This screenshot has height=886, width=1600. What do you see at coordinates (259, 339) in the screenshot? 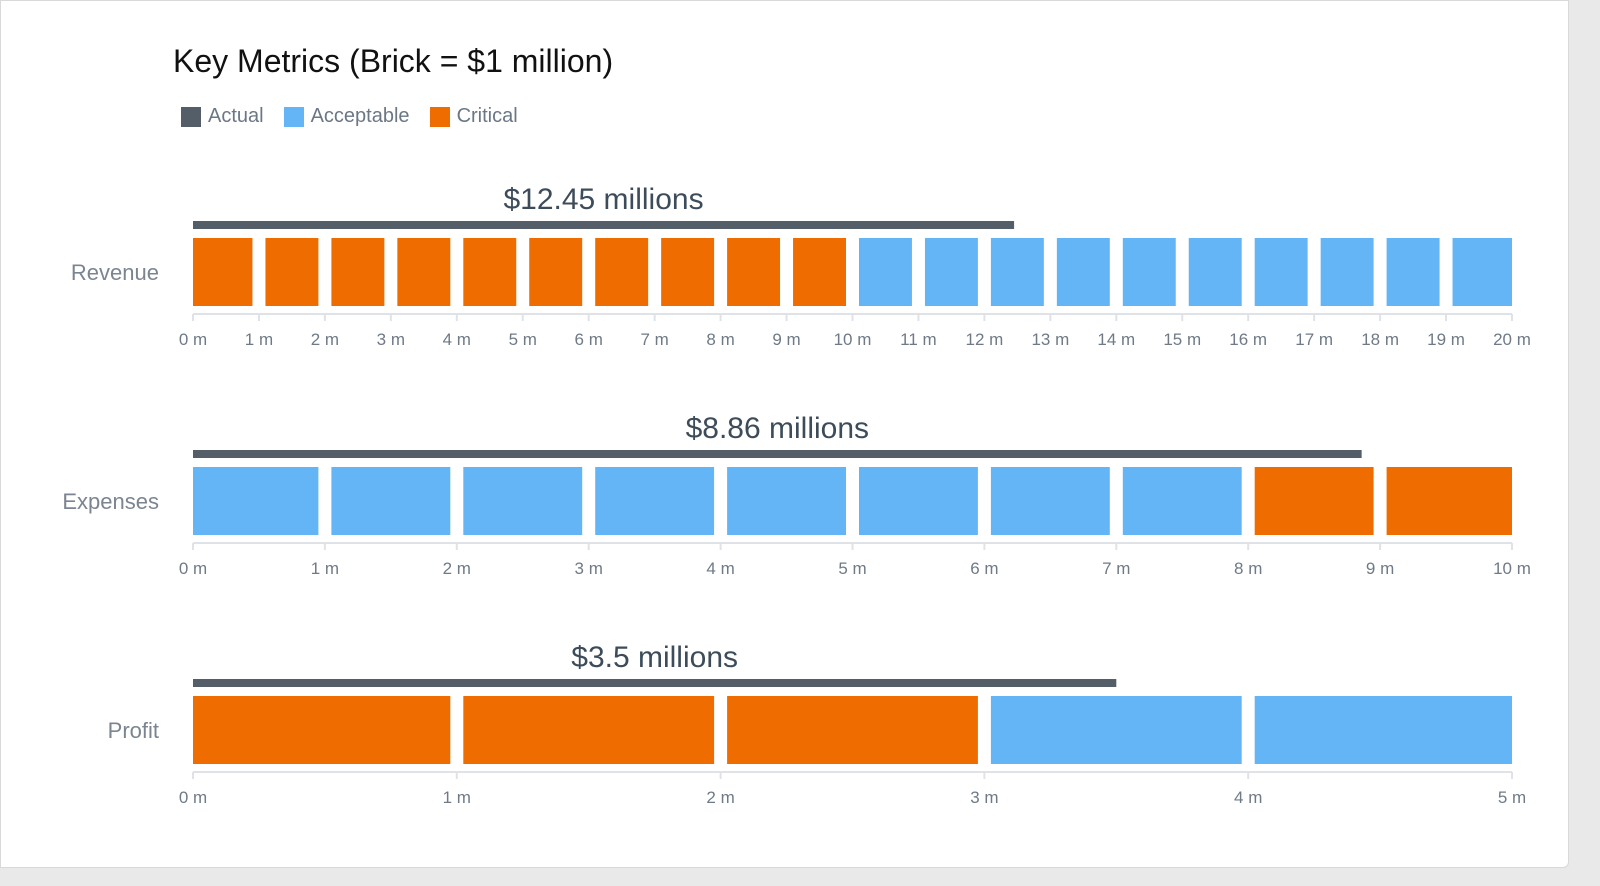
I see `revenue-tick-label: 1 m` at bounding box center [259, 339].